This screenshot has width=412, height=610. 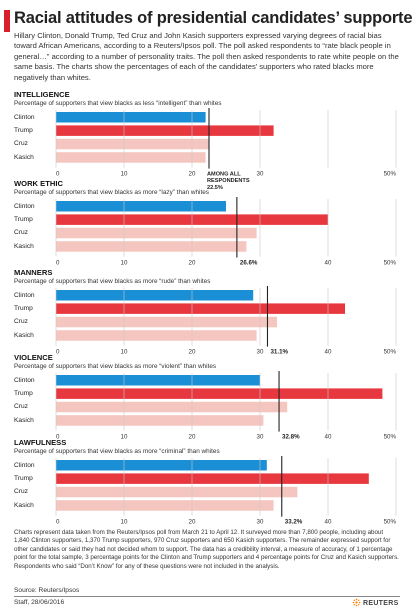 I want to click on panel-title: LAWFULNESS, so click(x=40, y=442).